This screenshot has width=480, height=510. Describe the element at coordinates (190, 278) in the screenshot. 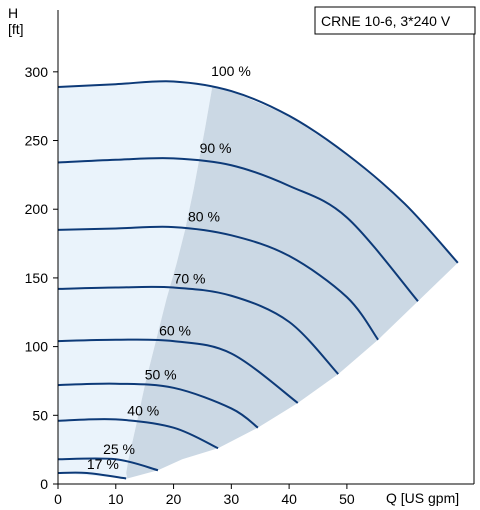

I see `curve-label-70: 70 %` at that location.